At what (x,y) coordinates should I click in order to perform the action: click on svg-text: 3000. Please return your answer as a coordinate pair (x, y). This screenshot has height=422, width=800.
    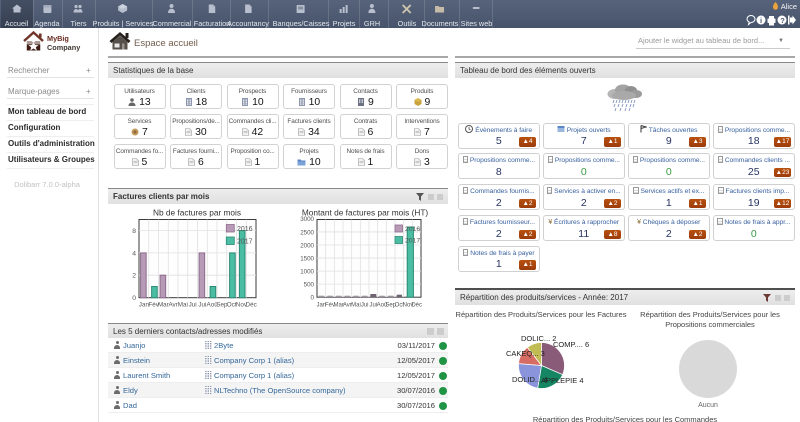
    Looking at the image, I should click on (307, 219).